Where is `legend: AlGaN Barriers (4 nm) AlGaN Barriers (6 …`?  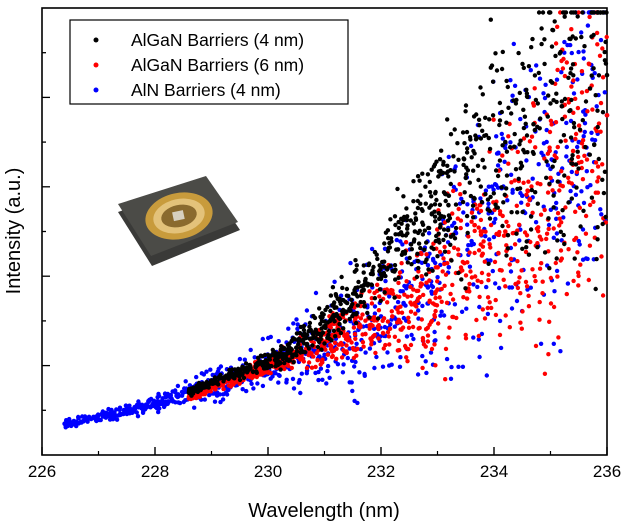
legend: AlGaN Barriers (4 nm) AlGaN Barriers (6 … is located at coordinates (209, 62).